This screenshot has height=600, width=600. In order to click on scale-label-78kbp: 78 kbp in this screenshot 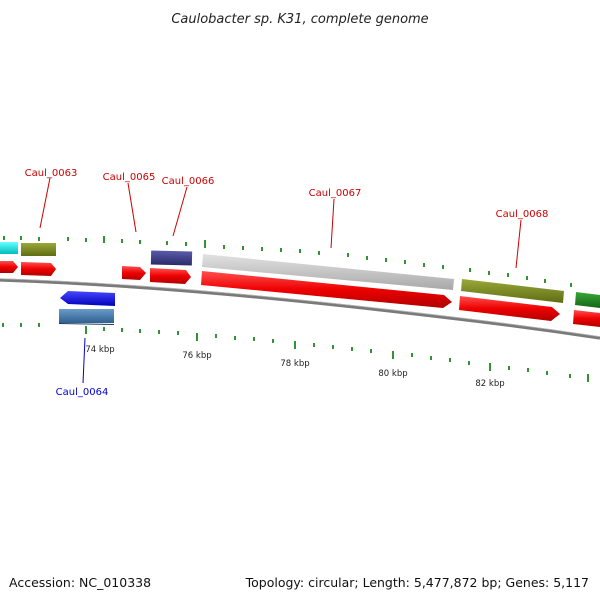, I will do `click(294, 364)`.